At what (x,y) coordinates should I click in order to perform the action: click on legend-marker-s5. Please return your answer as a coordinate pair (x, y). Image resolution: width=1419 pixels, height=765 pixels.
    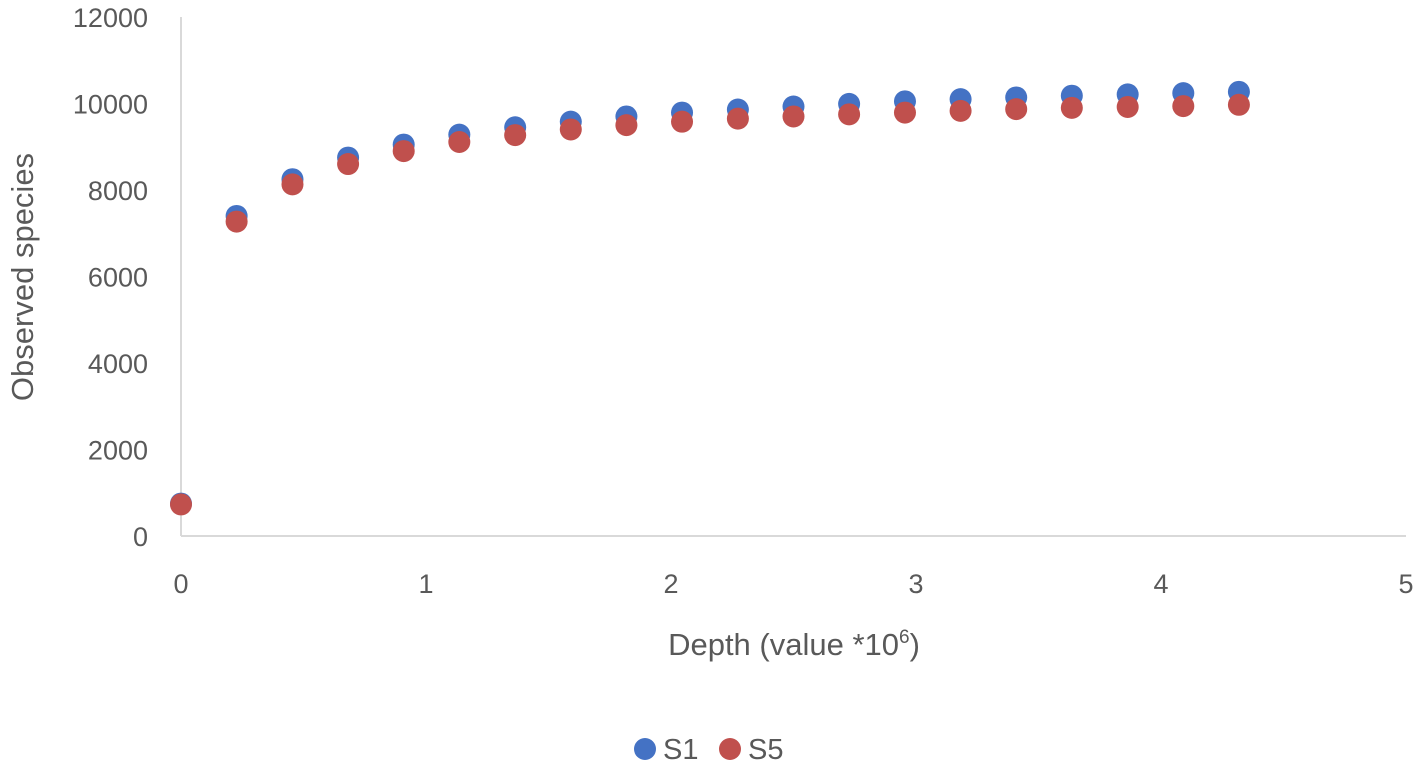
    Looking at the image, I should click on (730, 749).